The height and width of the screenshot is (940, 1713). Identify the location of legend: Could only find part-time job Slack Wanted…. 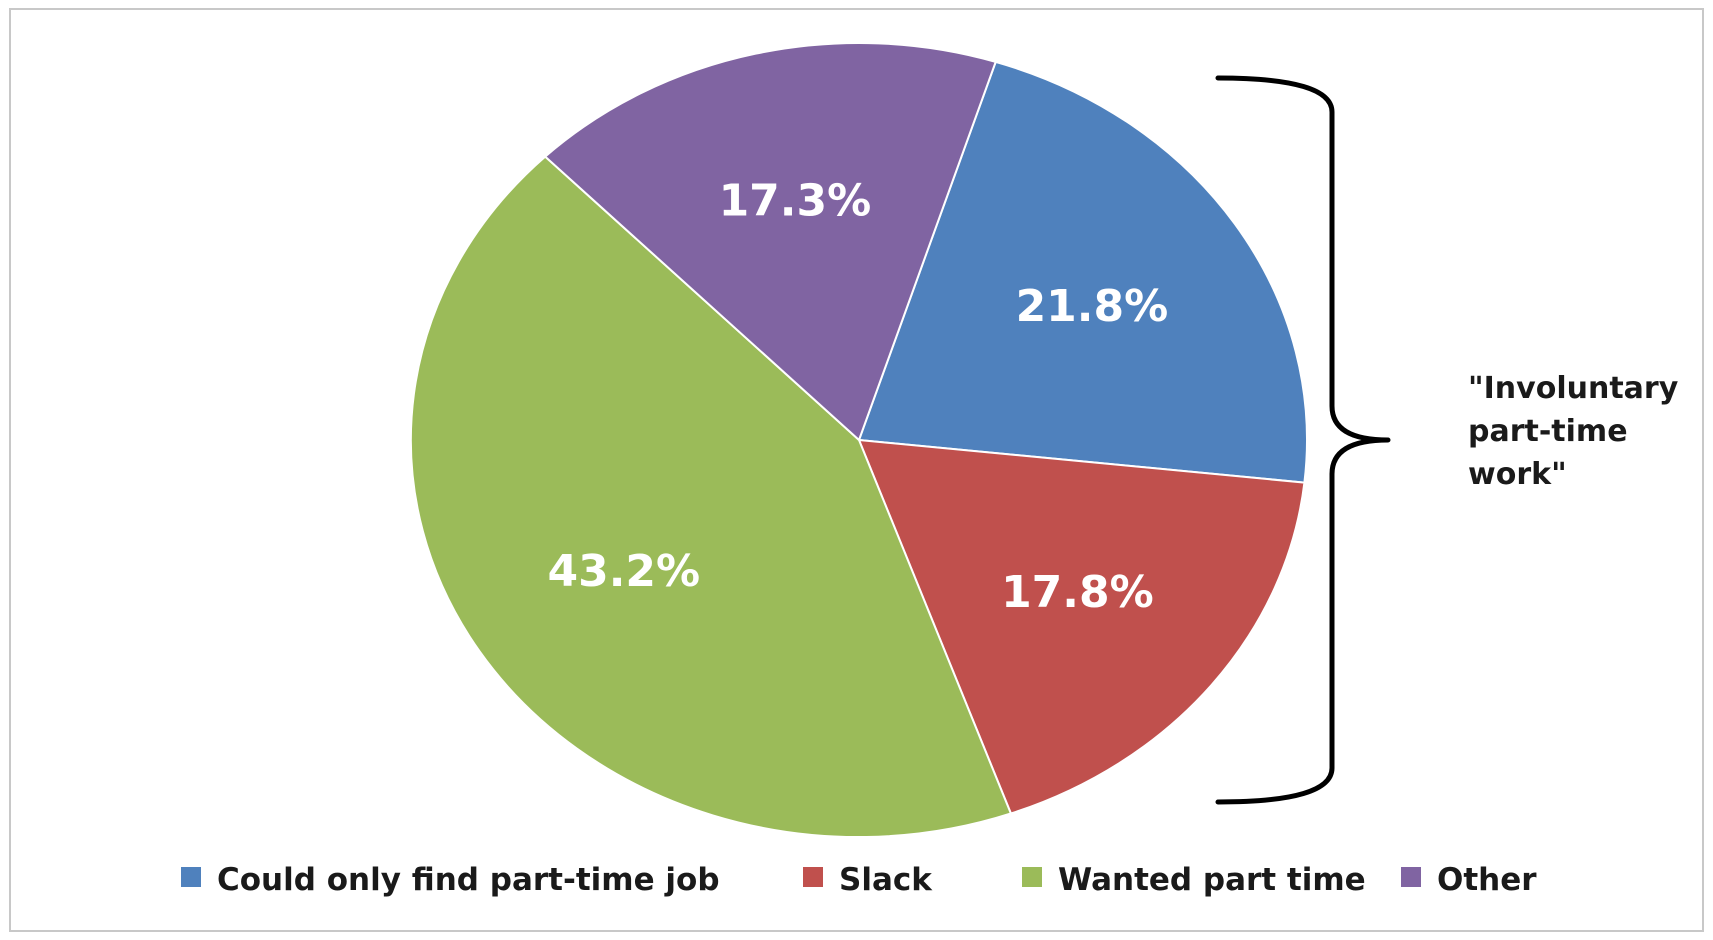
(859, 880).